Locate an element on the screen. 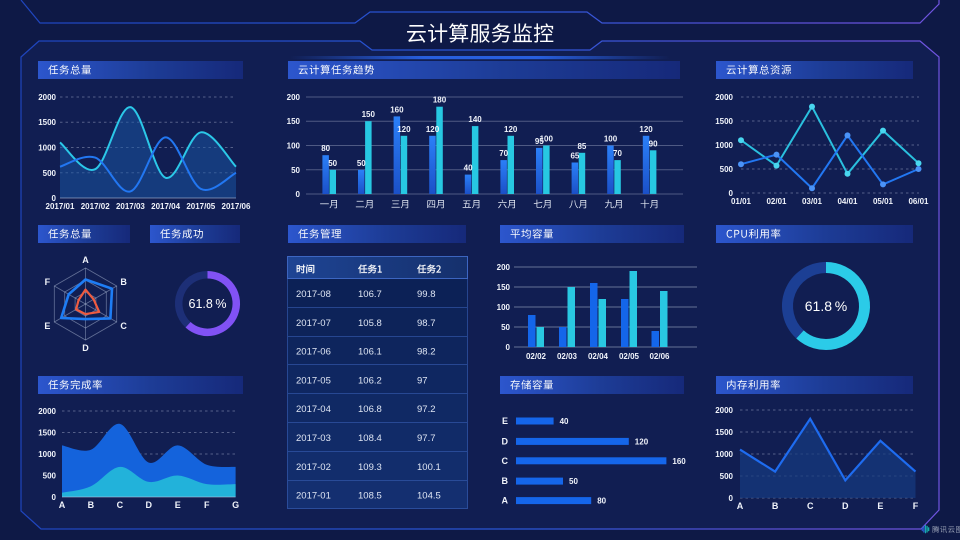 The image size is (960, 540). svg-text: 2017/06 is located at coordinates (236, 206).